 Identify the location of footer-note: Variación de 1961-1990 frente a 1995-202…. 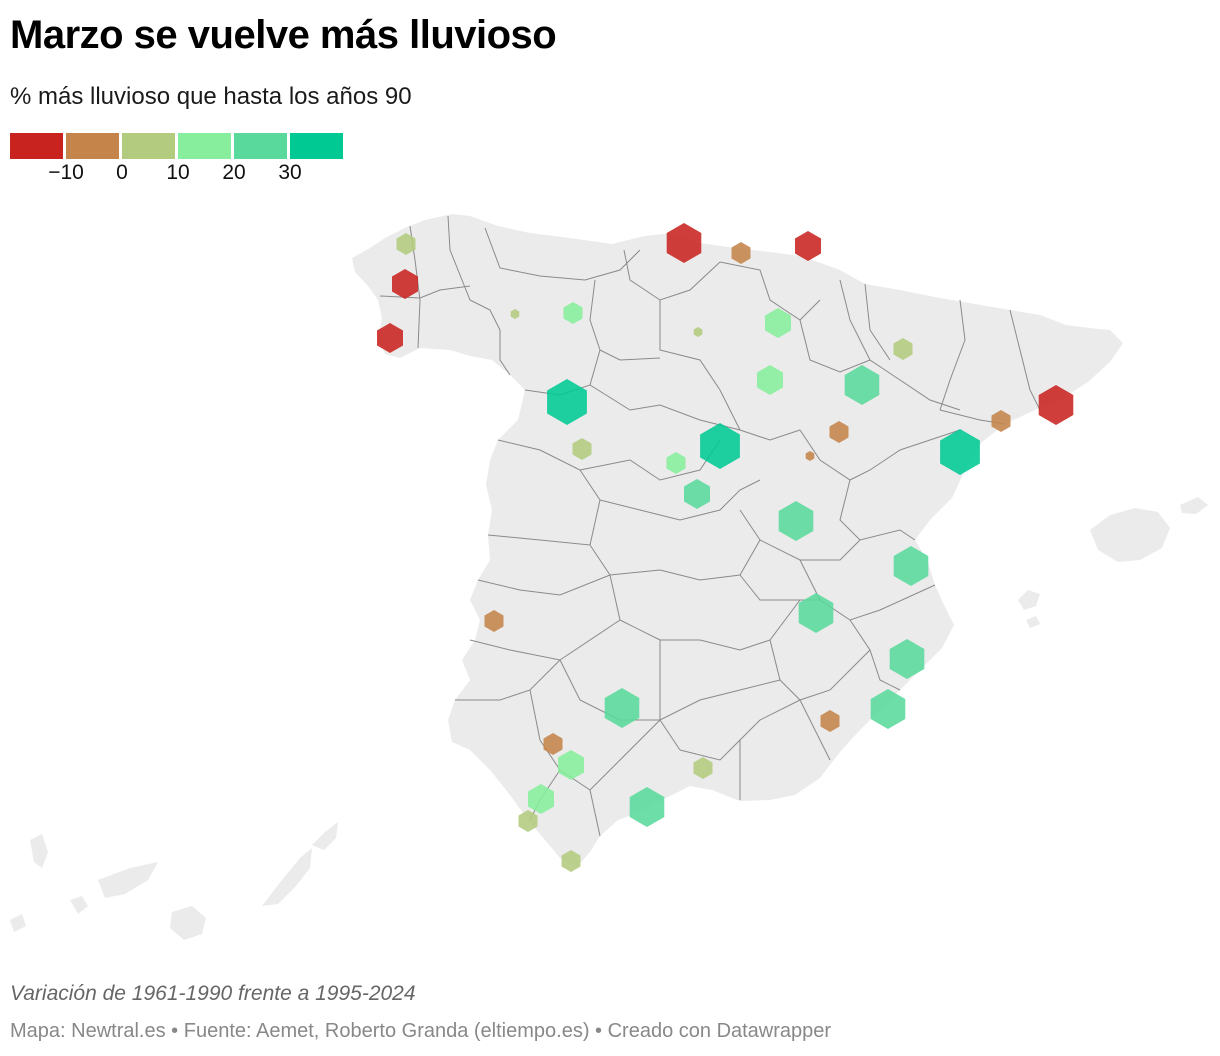
(213, 993).